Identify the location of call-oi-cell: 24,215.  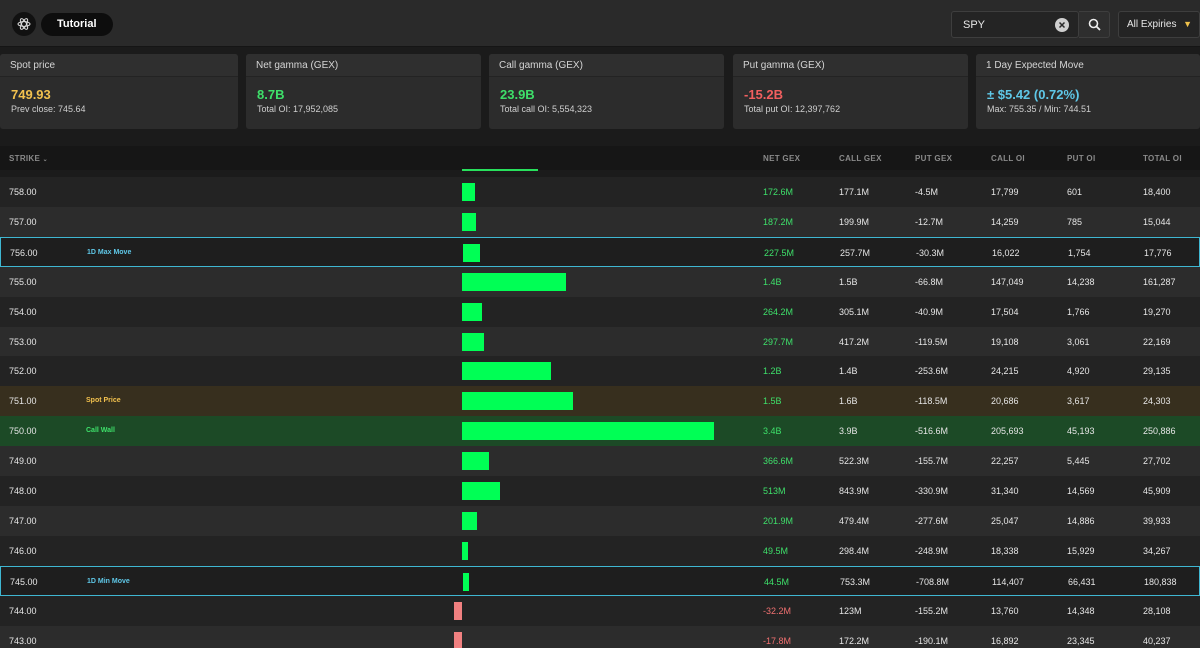
(1005, 371).